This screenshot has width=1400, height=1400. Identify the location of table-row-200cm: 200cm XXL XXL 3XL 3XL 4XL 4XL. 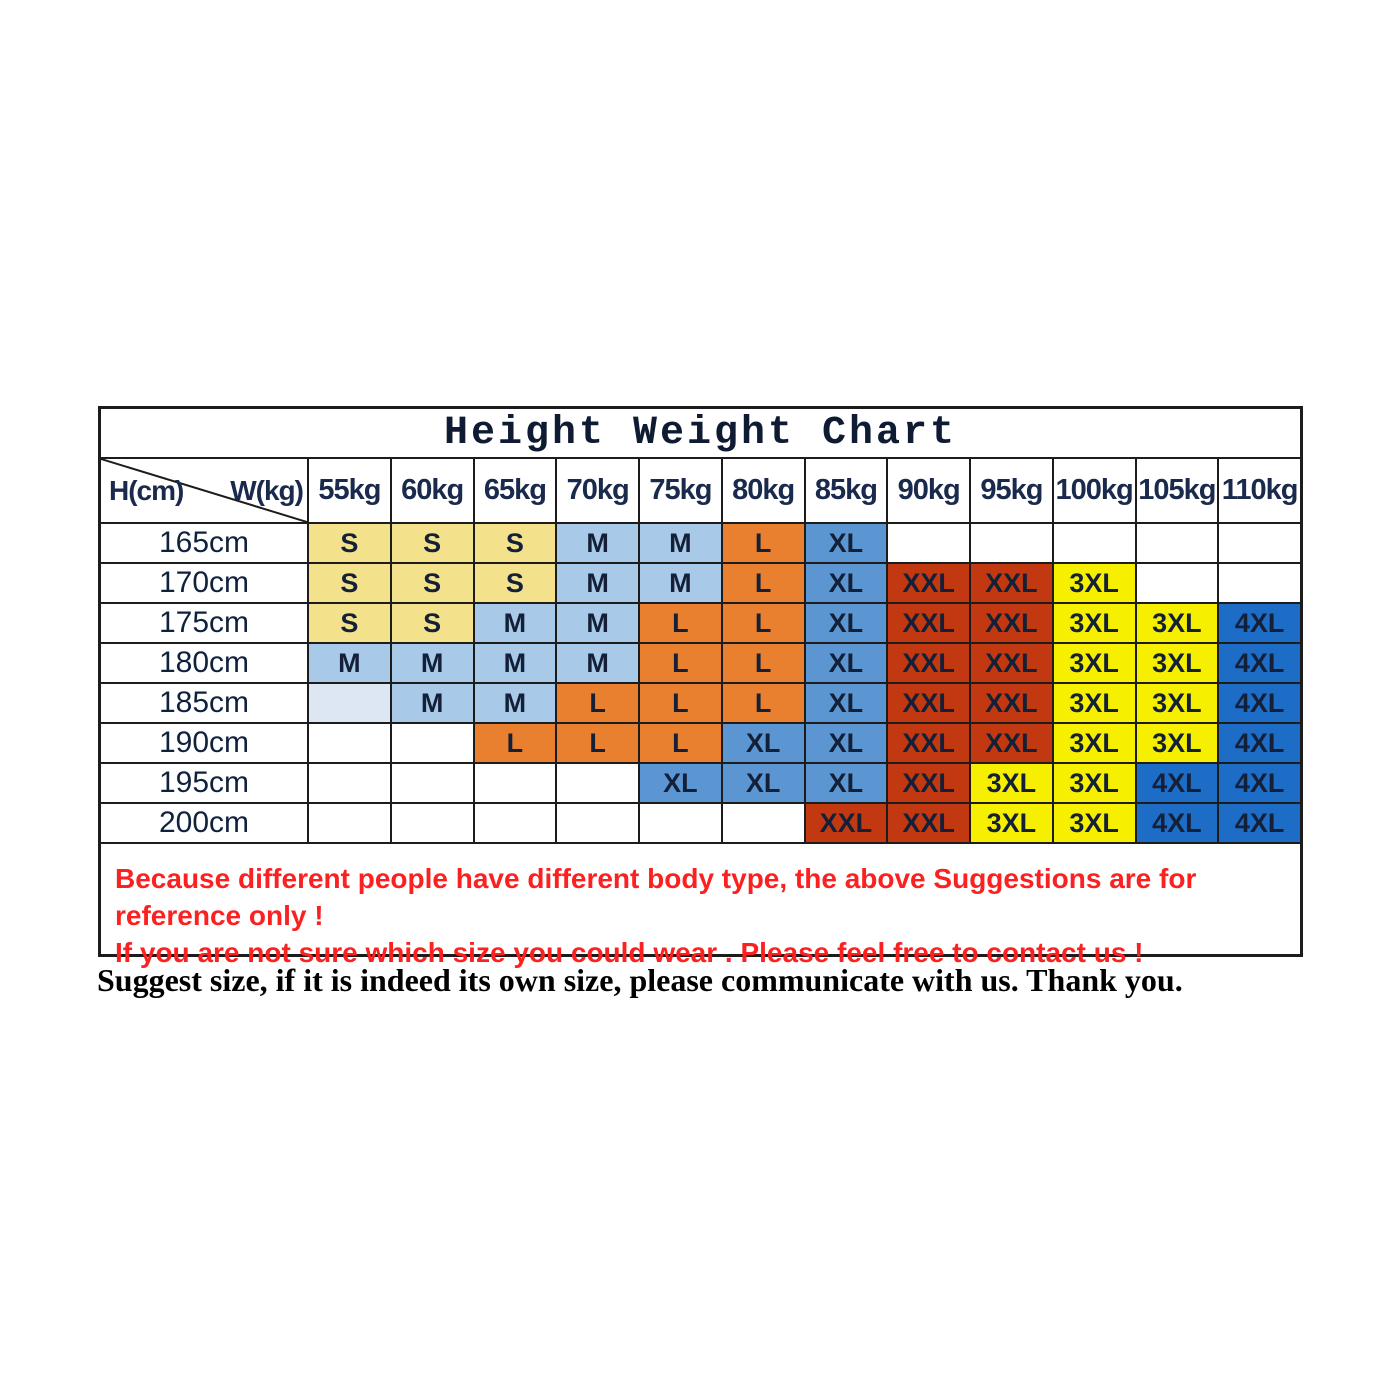
(700, 824).